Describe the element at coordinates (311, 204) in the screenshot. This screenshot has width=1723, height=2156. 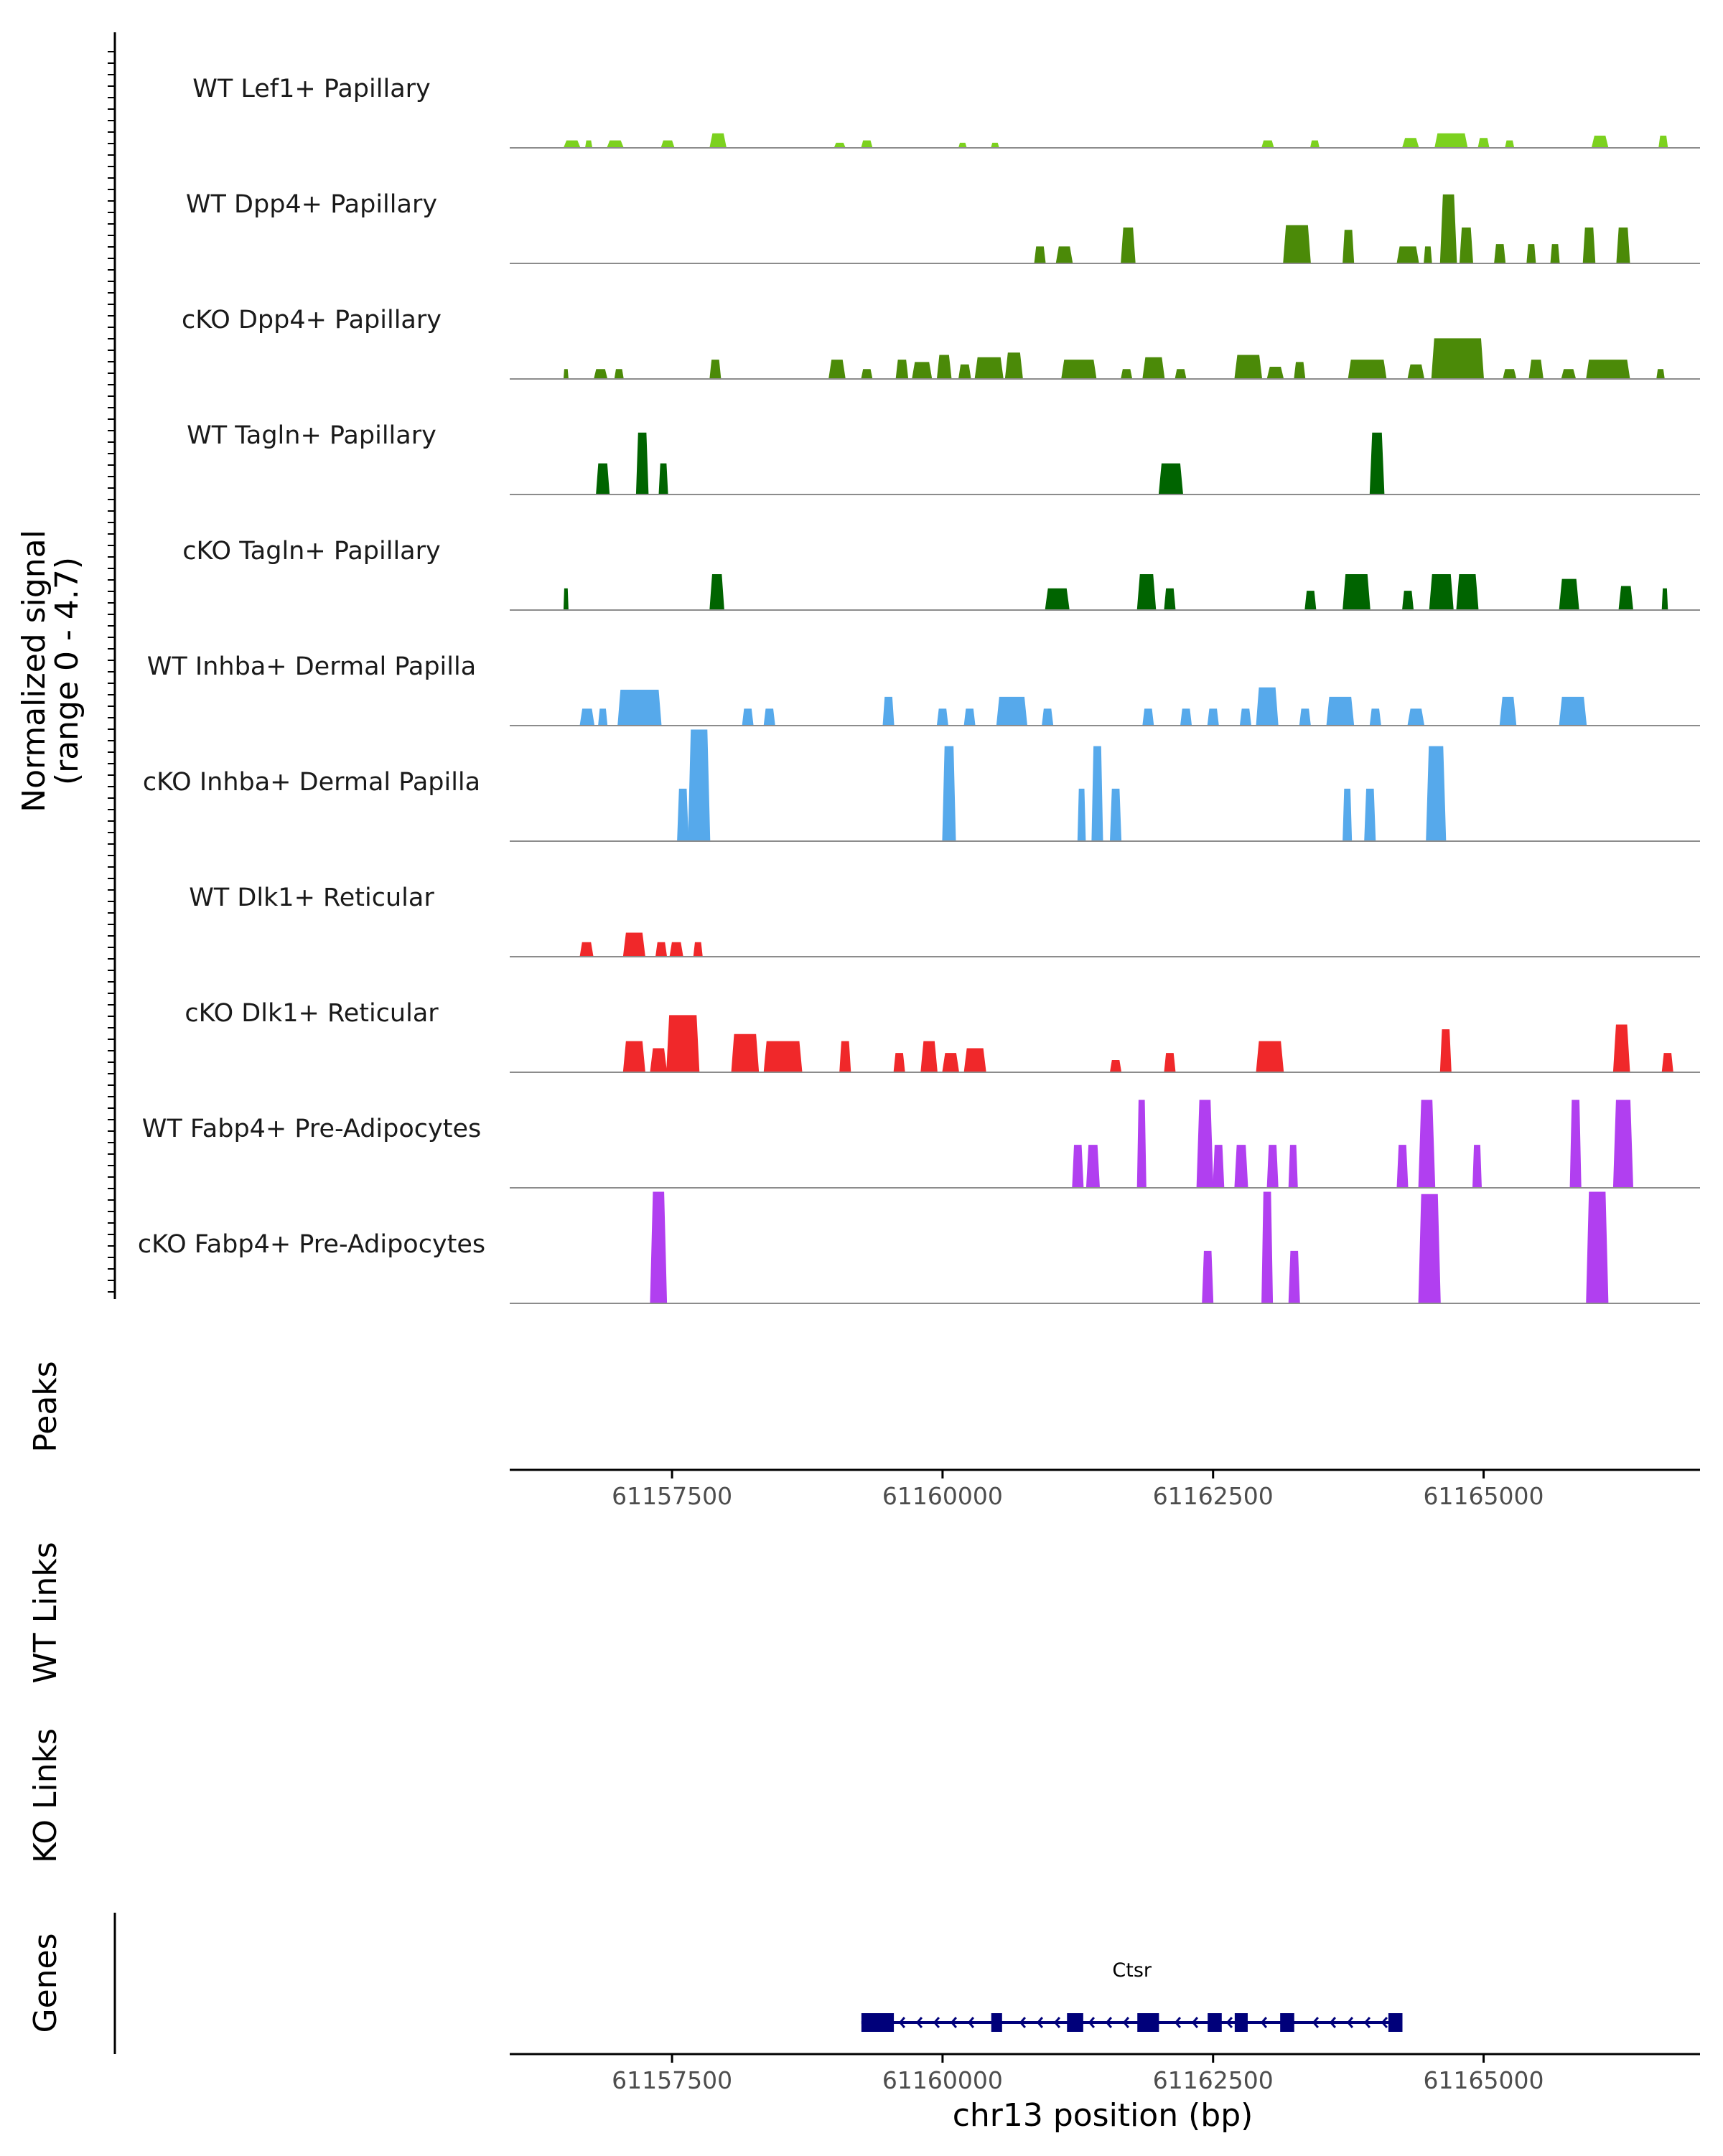
I see `track-label-1: WT Dpp4+ Papillary` at that location.